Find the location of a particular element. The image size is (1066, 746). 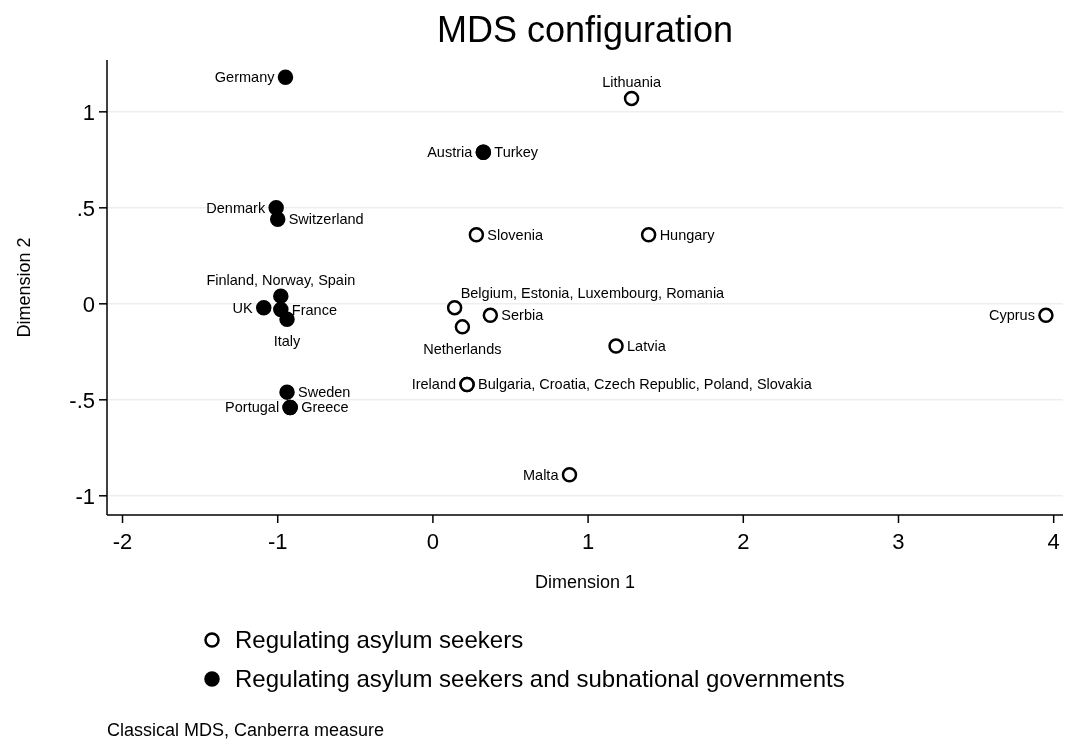

chart-title: MDS configuration is located at coordinates (585, 29).